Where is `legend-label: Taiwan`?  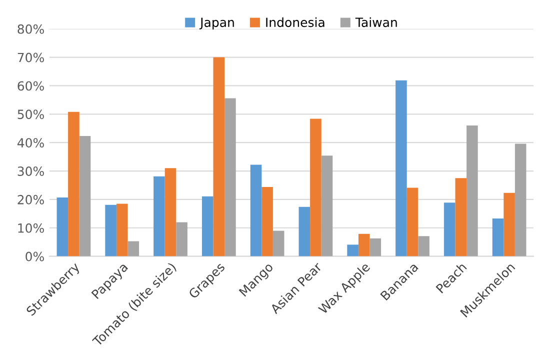
legend-label: Taiwan is located at coordinates (376, 22).